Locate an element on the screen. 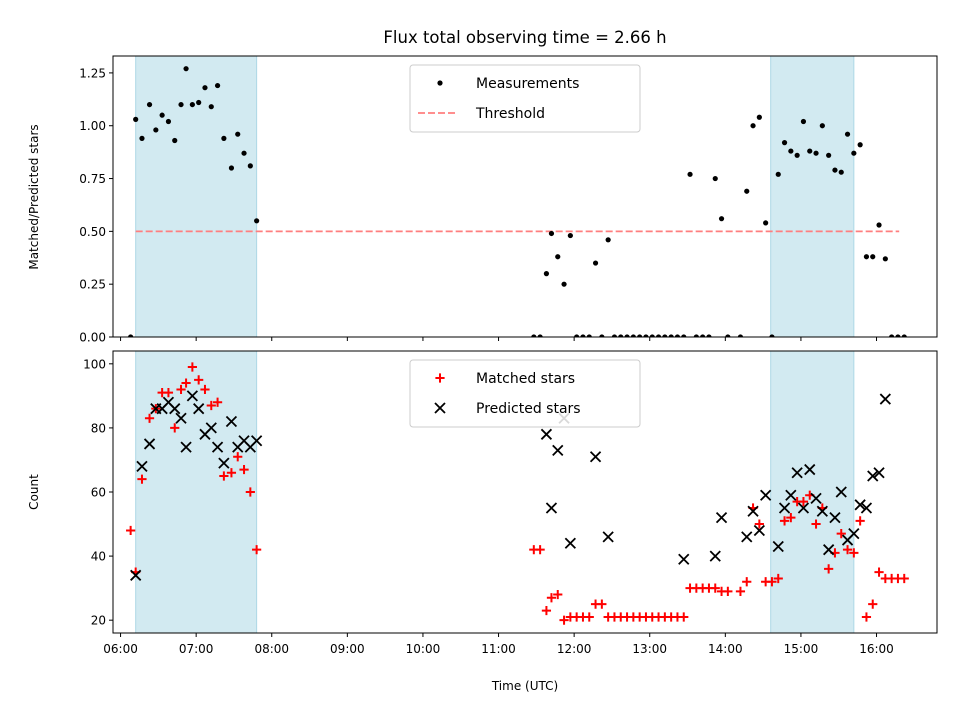  xtick-label: 10:00 is located at coordinates (423, 649).